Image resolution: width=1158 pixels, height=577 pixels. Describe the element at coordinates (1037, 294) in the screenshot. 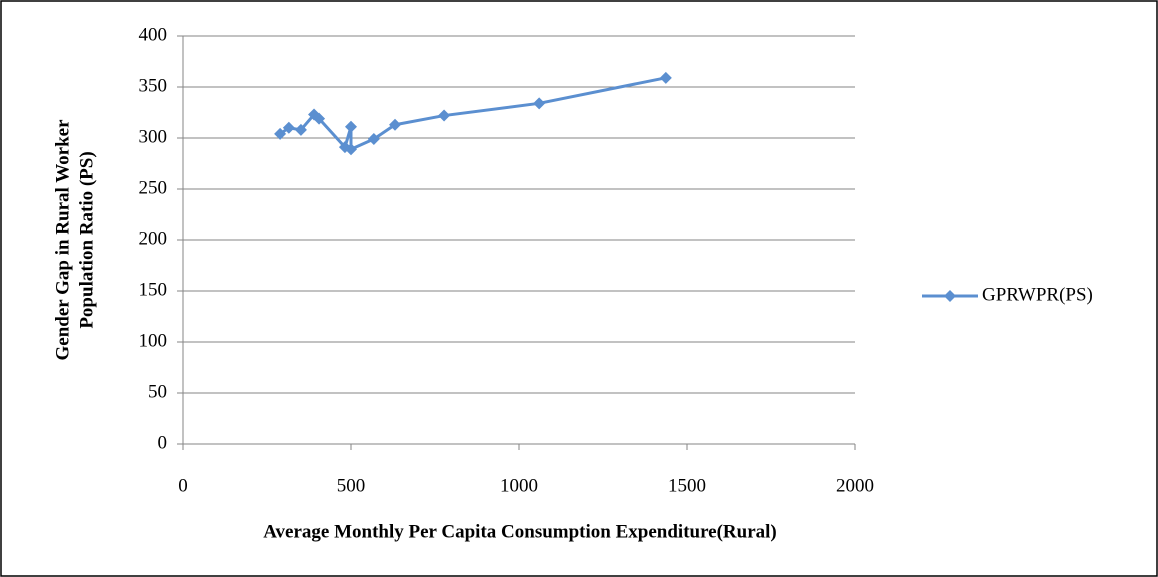

I see `legend-label: GPRWPR(PS)` at that location.